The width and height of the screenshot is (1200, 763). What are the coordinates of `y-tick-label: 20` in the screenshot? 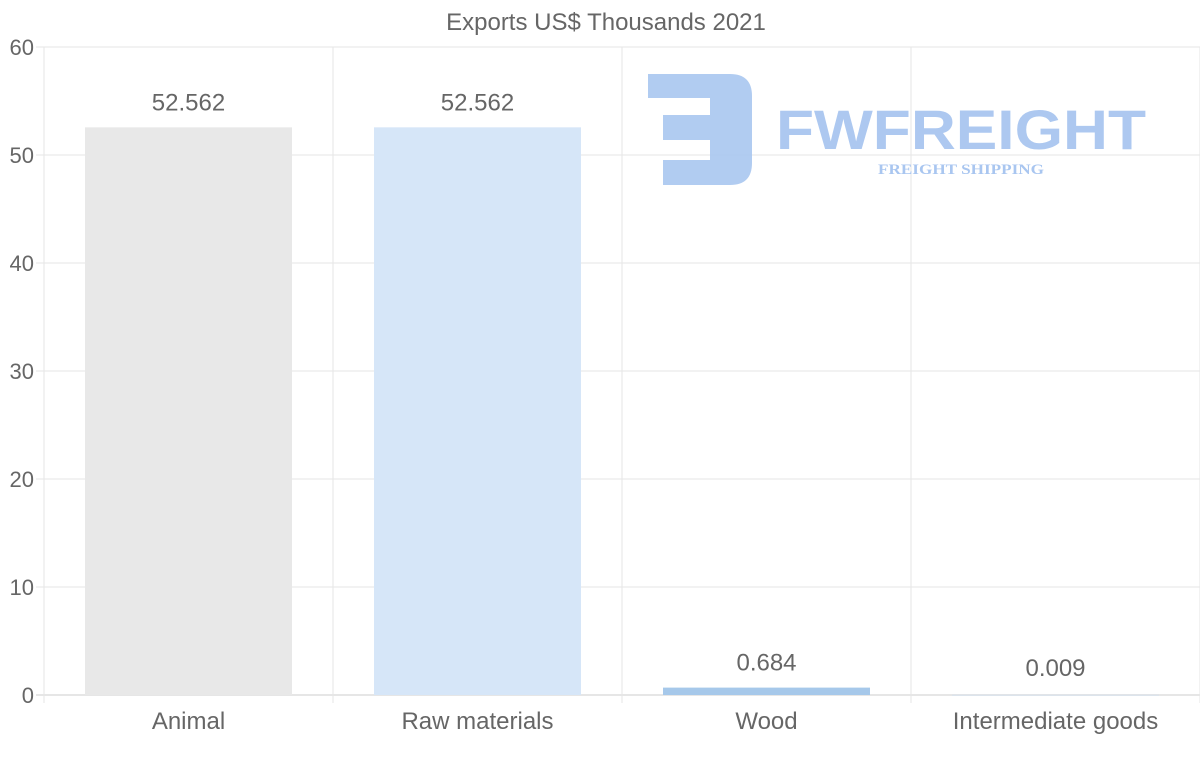 It's located at (22, 479).